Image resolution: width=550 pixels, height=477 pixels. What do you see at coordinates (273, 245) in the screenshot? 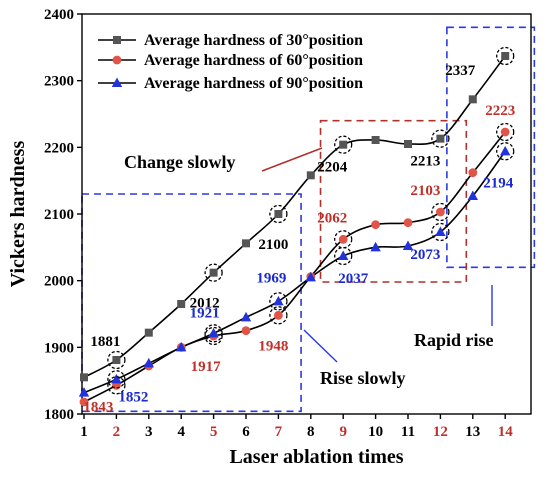
I see `data-label: 2100` at bounding box center [273, 245].